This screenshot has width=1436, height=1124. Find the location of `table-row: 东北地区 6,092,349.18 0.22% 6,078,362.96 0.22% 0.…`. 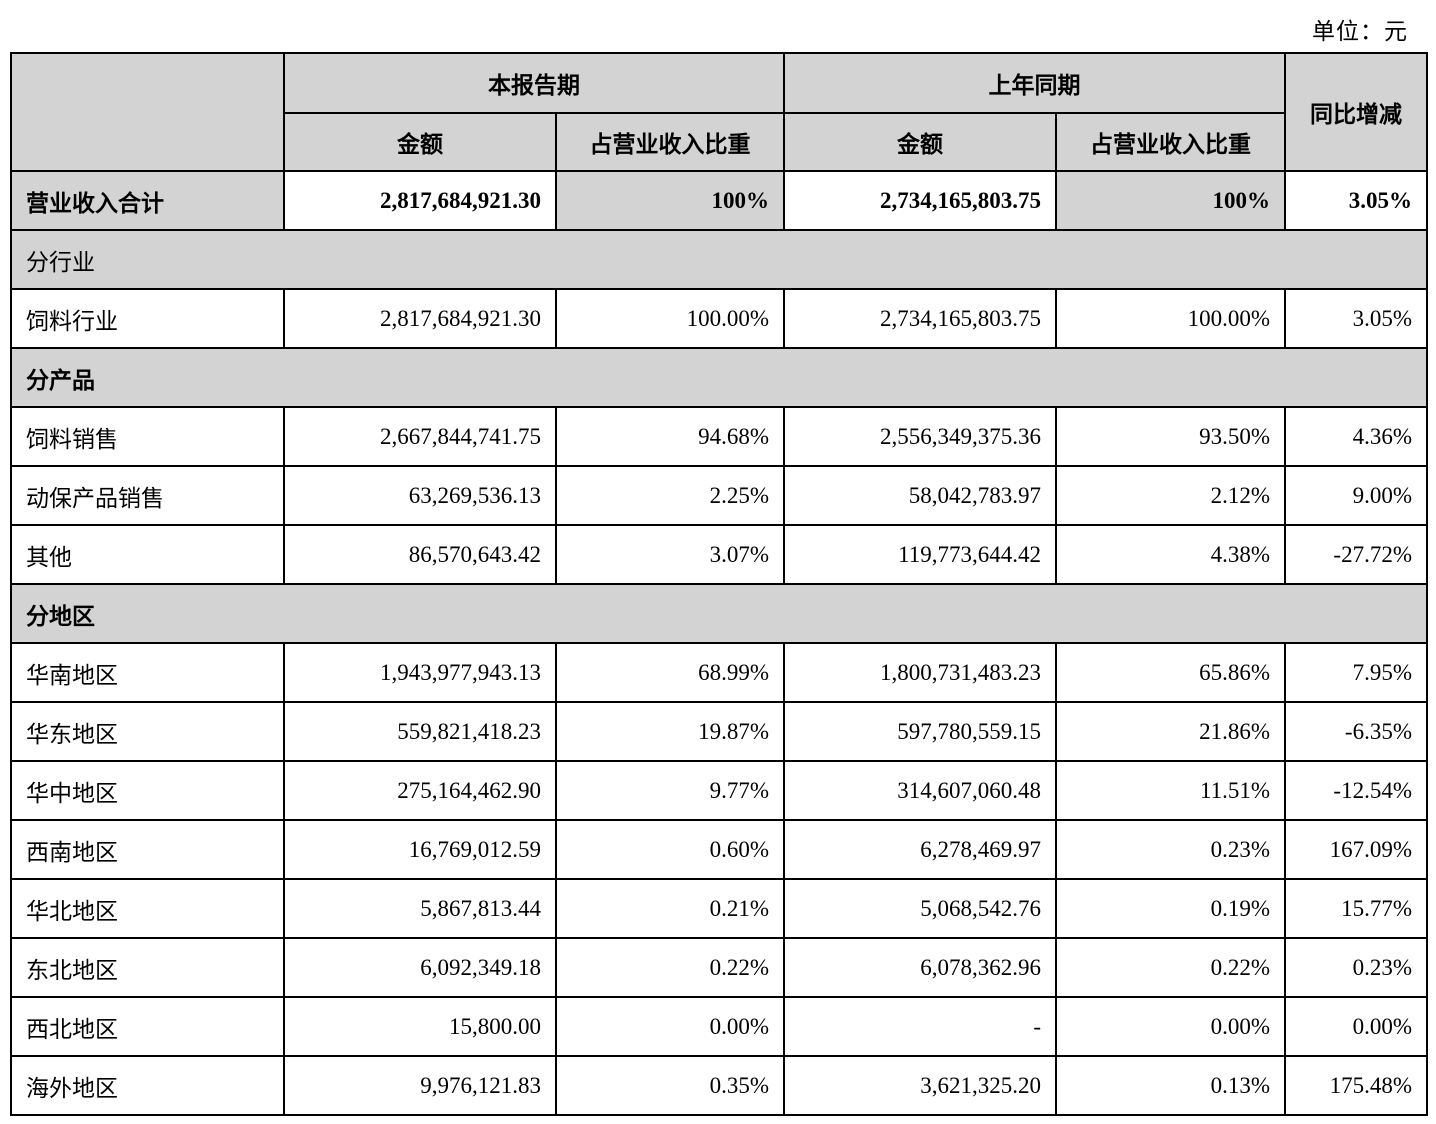

table-row: 东北地区 6,092,349.18 0.22% 6,078,362.96 0.22% 0.… is located at coordinates (719, 967).